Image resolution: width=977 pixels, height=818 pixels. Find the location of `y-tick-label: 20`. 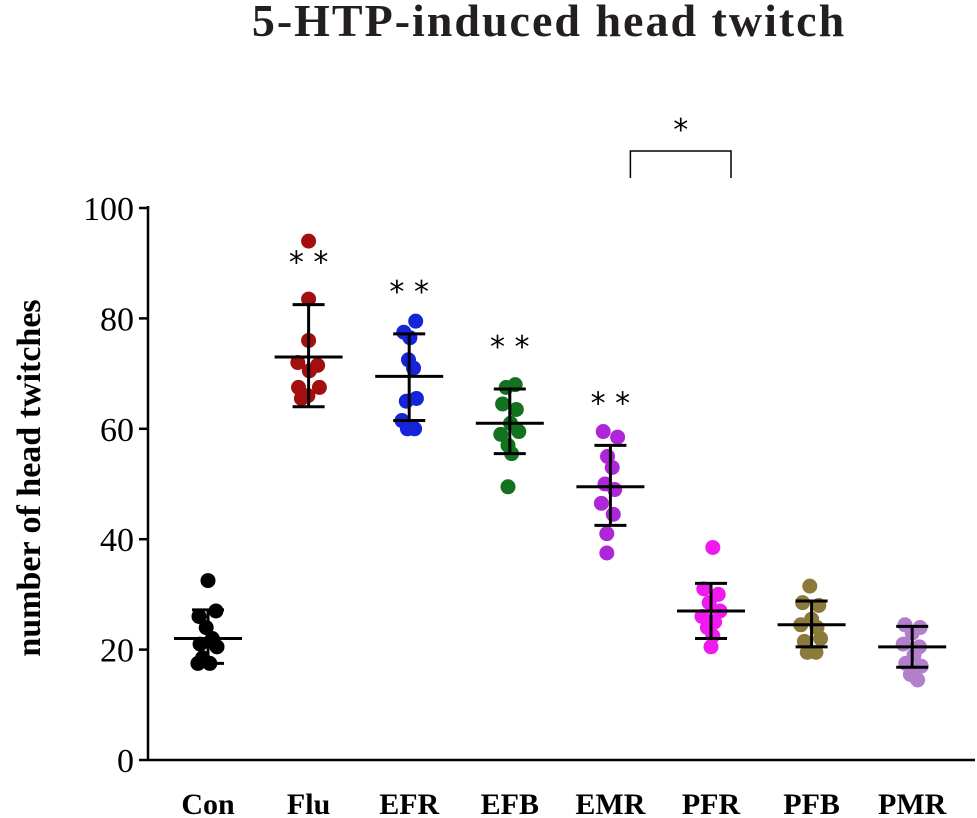

y-tick-label: 20 is located at coordinates (117, 651).